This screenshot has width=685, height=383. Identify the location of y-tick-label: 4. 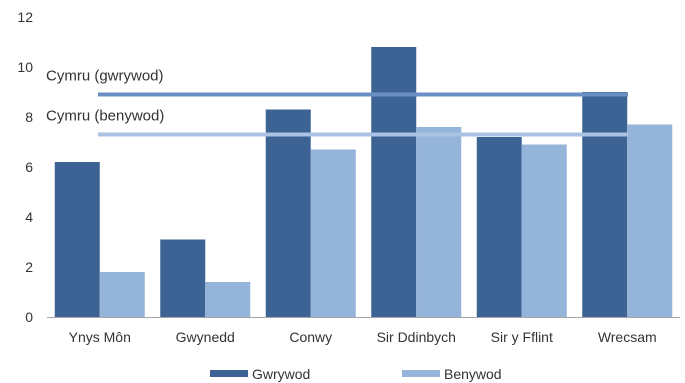
(29, 217).